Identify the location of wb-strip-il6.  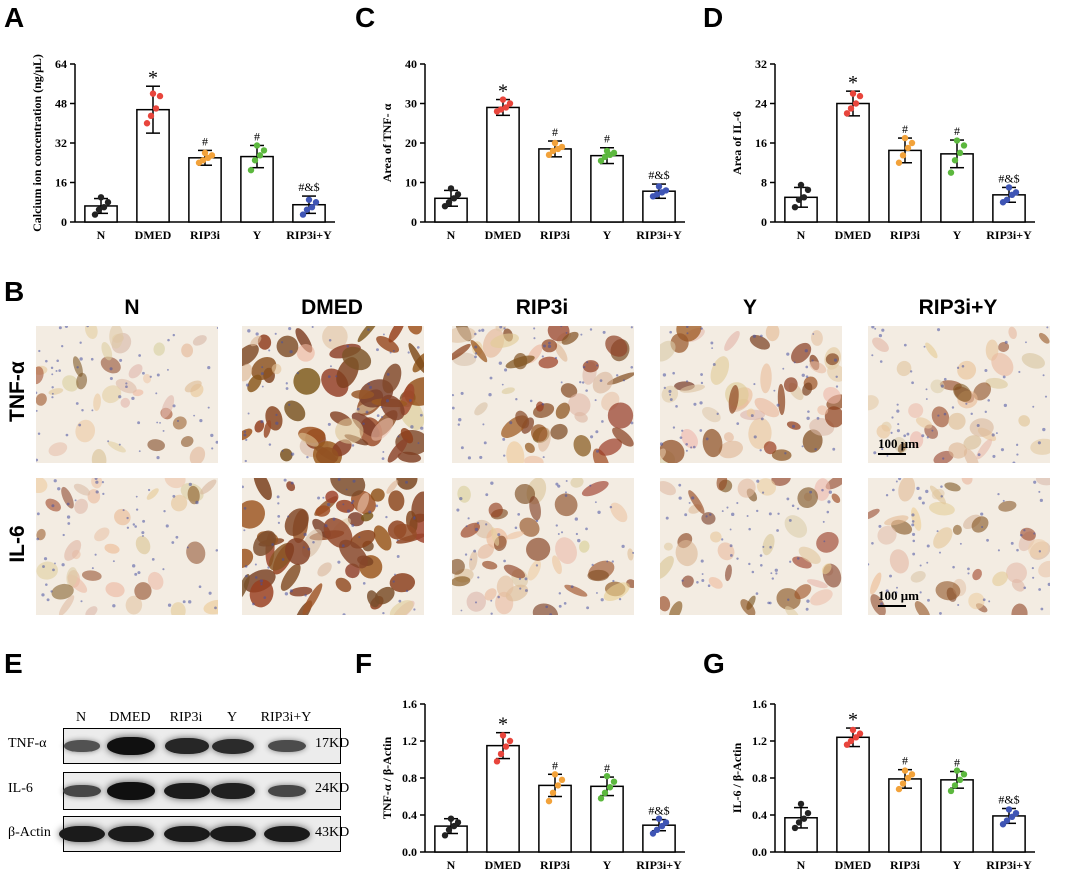
(201, 791).